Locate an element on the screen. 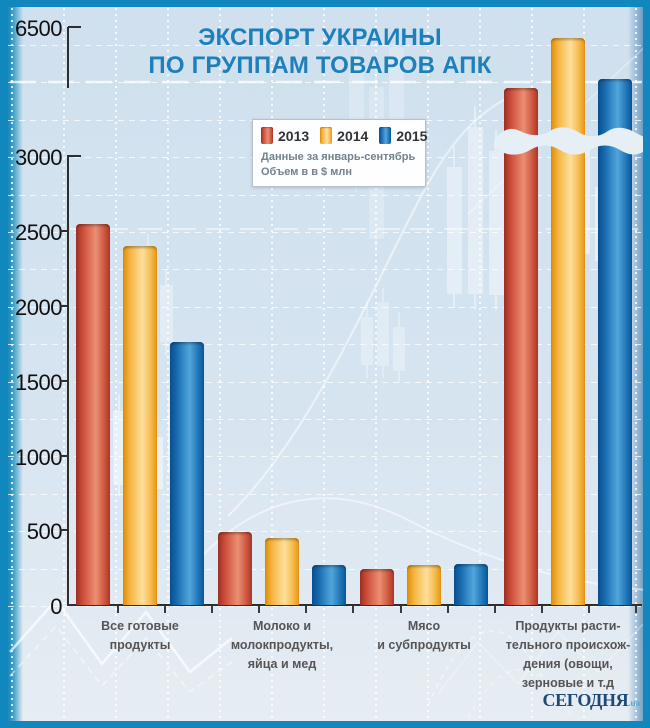 This screenshot has height=728, width=650. category-label-line: Все готовые is located at coordinates (140, 626).